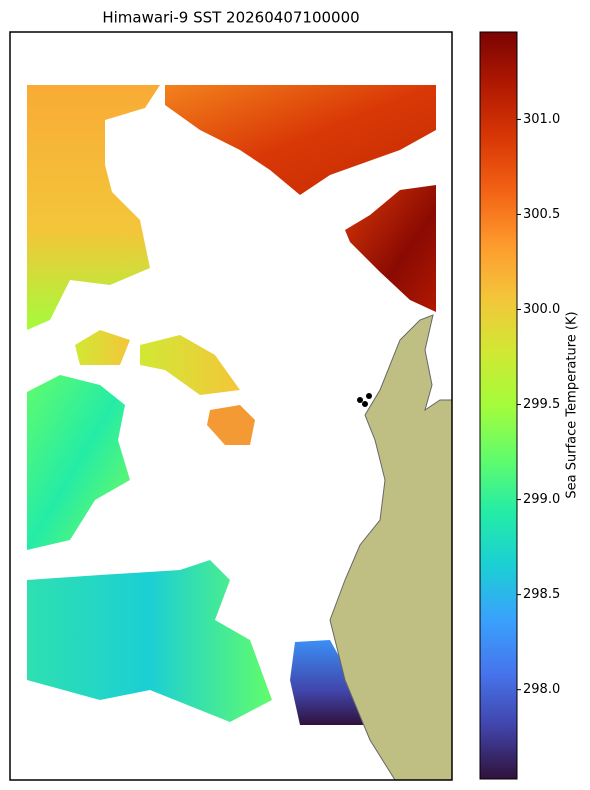  What do you see at coordinates (572, 404) in the screenshot?
I see `colorbar-label: Sea Surface Temperature (K)` at bounding box center [572, 404].